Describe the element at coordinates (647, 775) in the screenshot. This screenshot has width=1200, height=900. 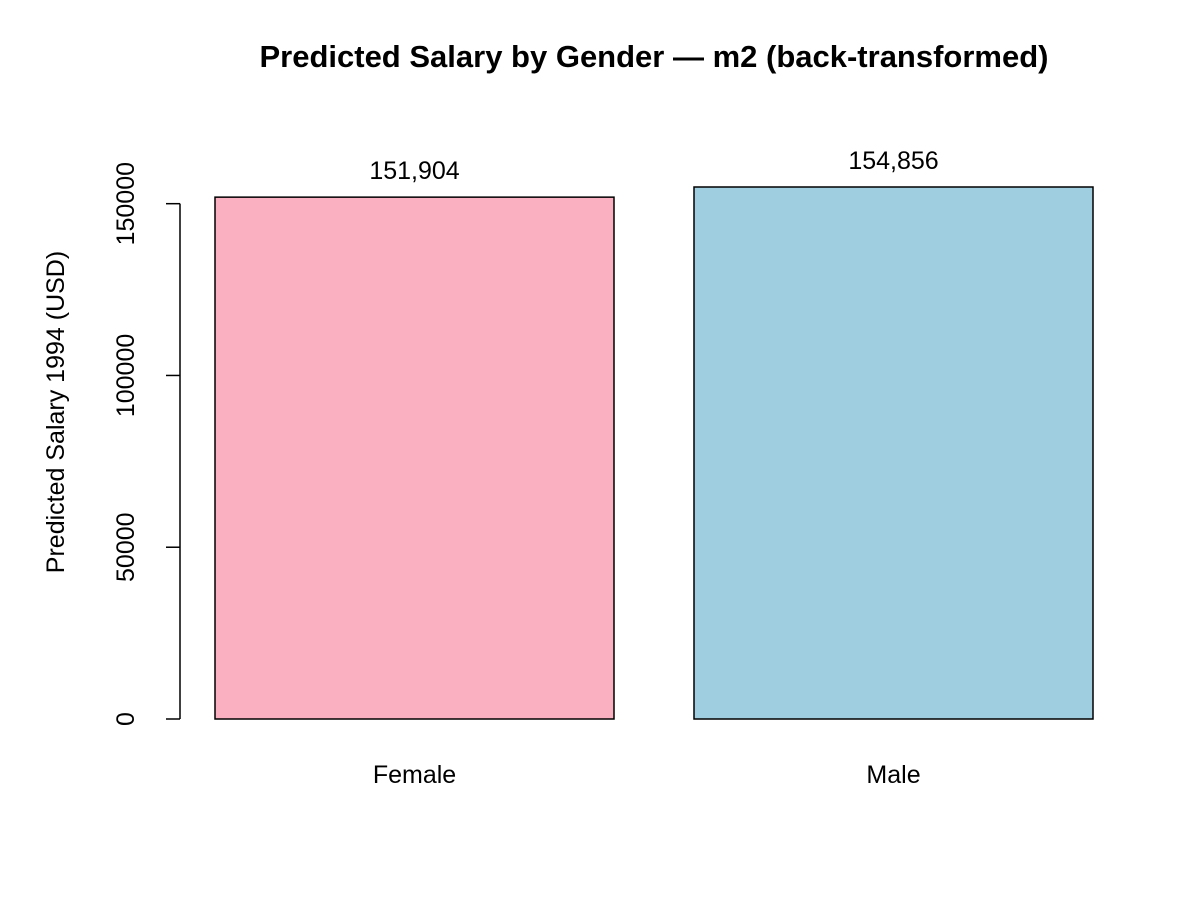
I see `x-axis-labels: Female Male` at that location.